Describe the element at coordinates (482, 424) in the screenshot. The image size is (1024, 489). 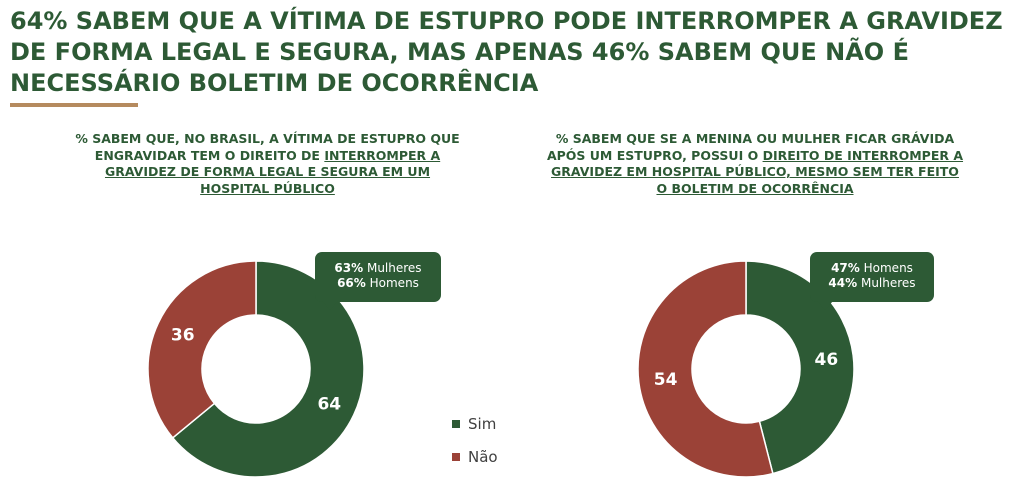
I see `legend-label-sim: Sim` at that location.